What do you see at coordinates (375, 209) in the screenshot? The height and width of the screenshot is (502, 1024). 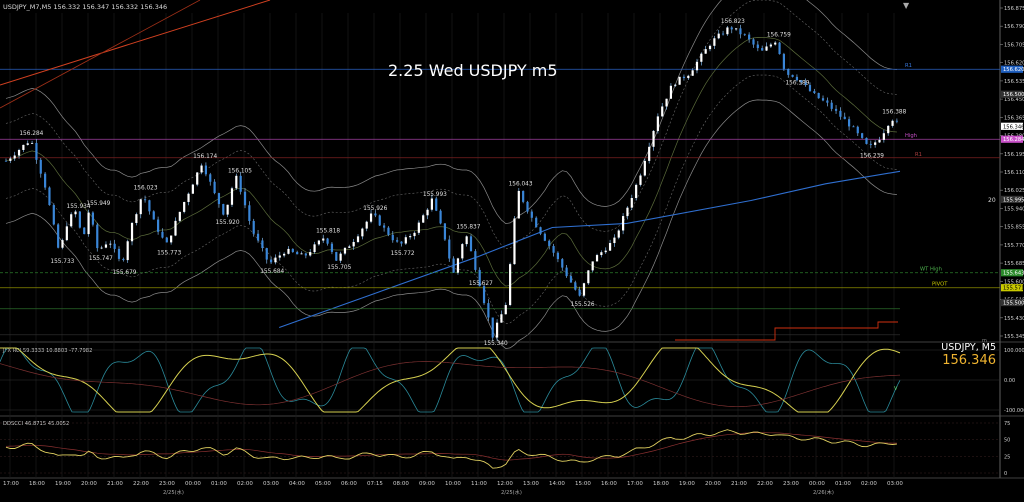 I see `price-label: 155.926` at bounding box center [375, 209].